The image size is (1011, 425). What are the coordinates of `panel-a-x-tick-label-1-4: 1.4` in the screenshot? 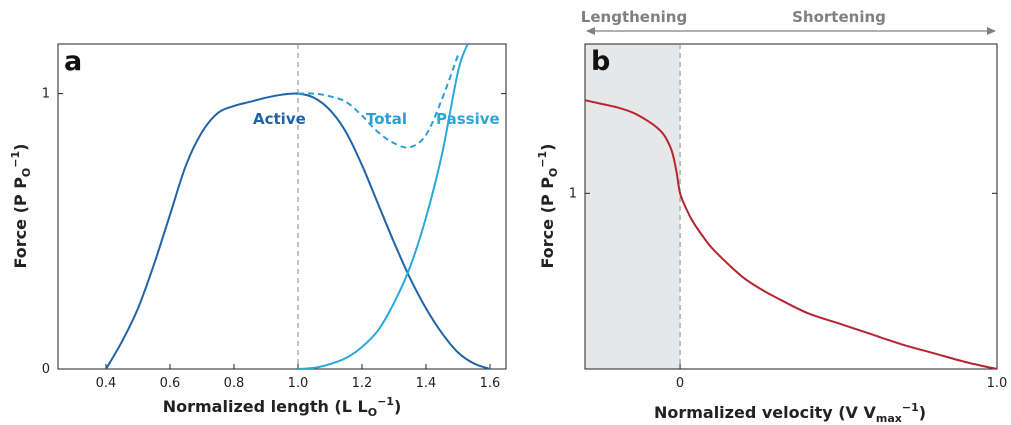 It's located at (426, 383).